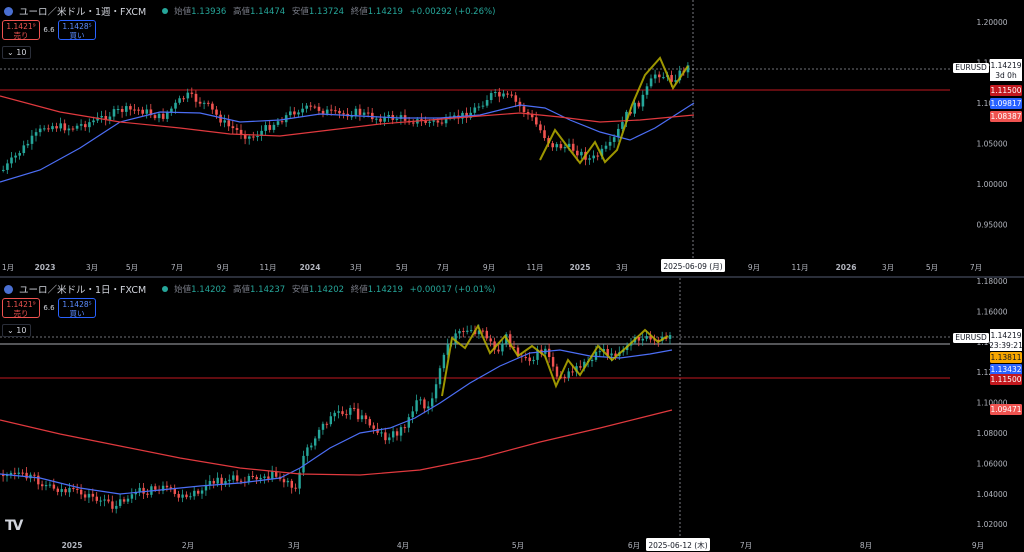 The height and width of the screenshot is (552, 1024). I want to click on pane-divider, so click(512, 277).